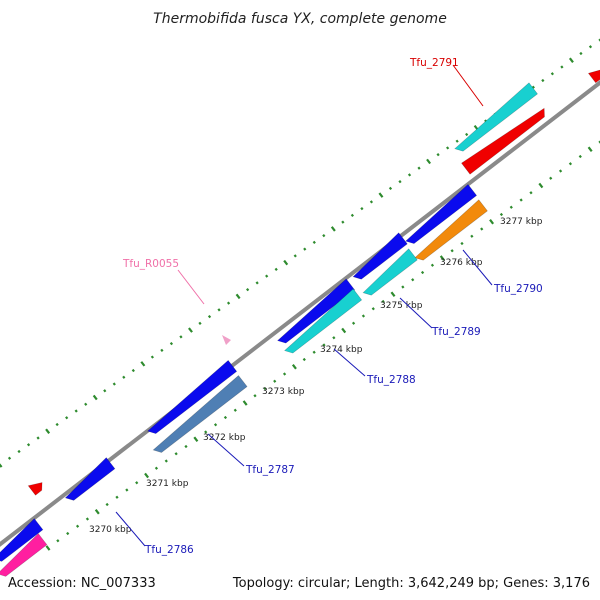  What do you see at coordinates (391, 380) in the screenshot?
I see `gene-label: Tfu_2788` at bounding box center [391, 380].